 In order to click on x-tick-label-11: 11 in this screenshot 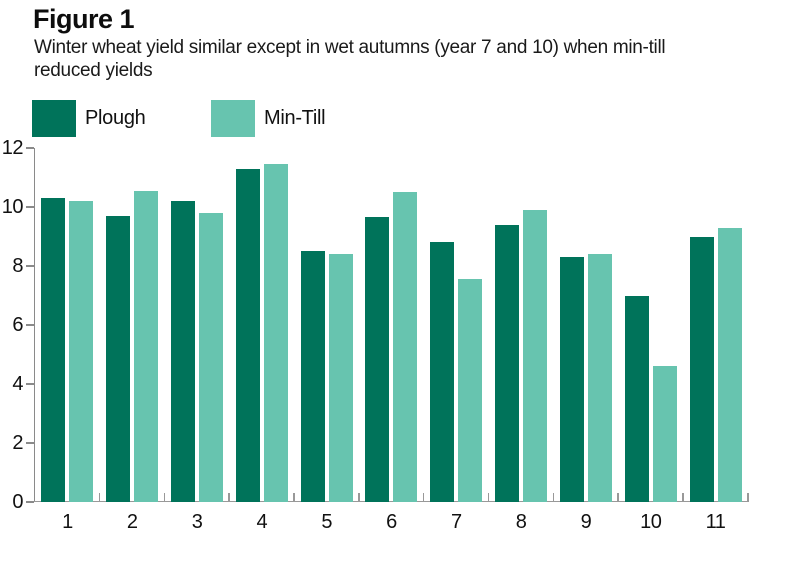, I will do `click(715, 522)`.